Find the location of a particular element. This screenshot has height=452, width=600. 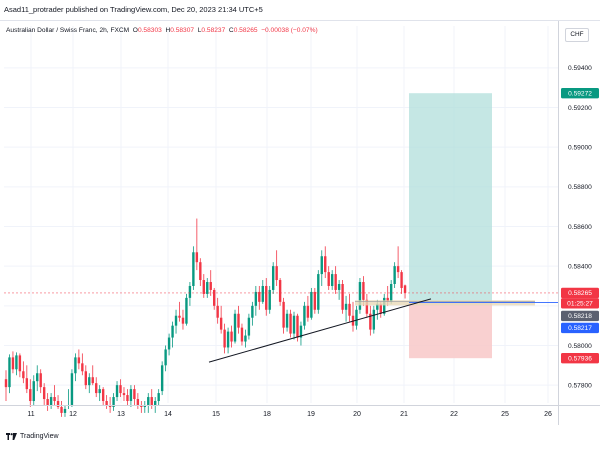

x-tick-label: 22 is located at coordinates (454, 414).